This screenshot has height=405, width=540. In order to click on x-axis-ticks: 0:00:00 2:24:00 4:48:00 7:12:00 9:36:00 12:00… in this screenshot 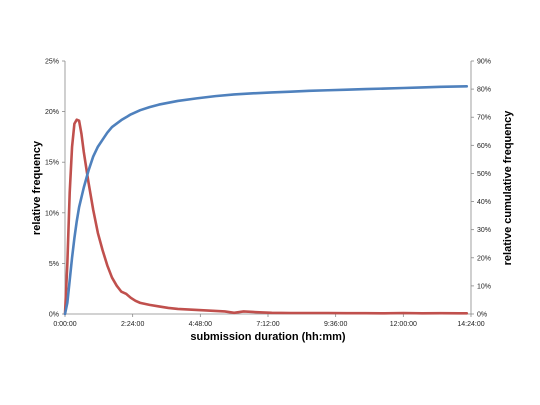, I will do `click(269, 321)`.